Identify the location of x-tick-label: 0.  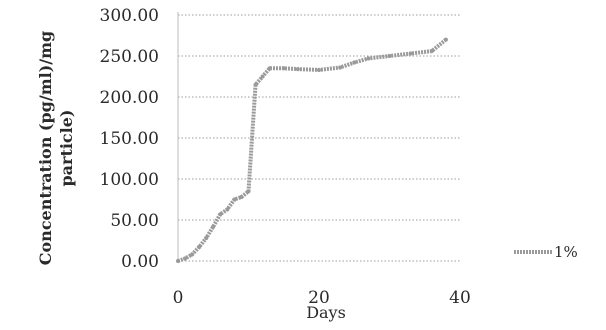
(178, 298).